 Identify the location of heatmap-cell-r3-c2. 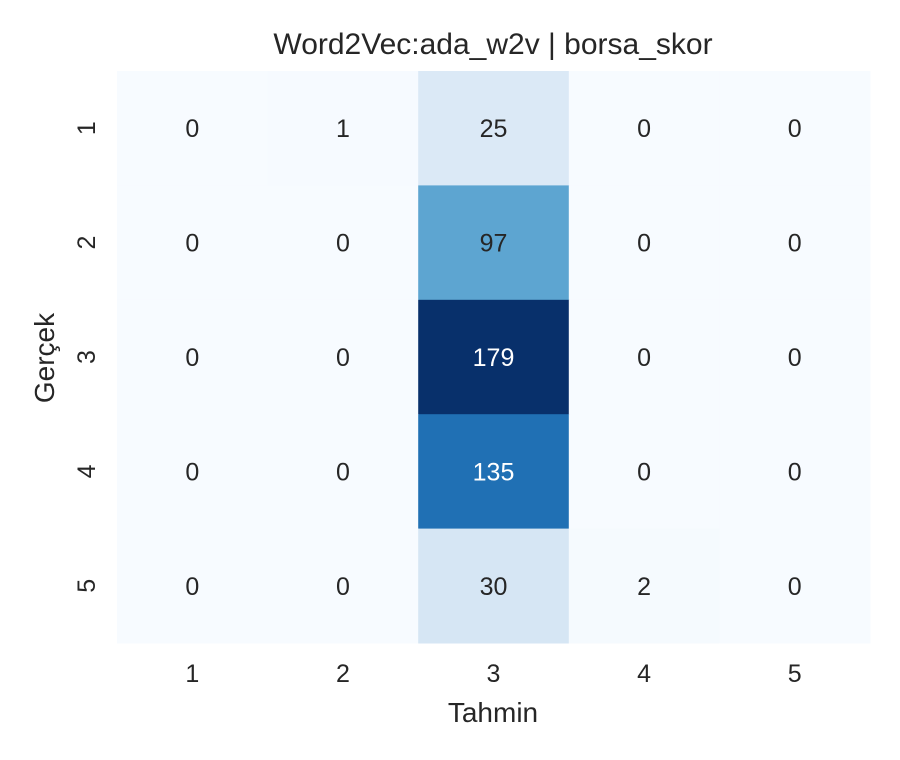
(343, 357).